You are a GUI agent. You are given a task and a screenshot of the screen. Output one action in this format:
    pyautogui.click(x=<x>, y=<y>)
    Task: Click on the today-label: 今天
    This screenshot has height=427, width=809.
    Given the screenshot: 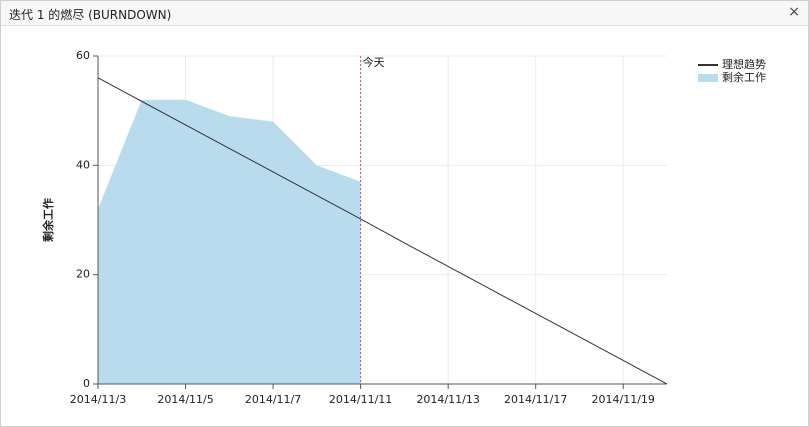 What is the action you would take?
    pyautogui.click(x=374, y=62)
    